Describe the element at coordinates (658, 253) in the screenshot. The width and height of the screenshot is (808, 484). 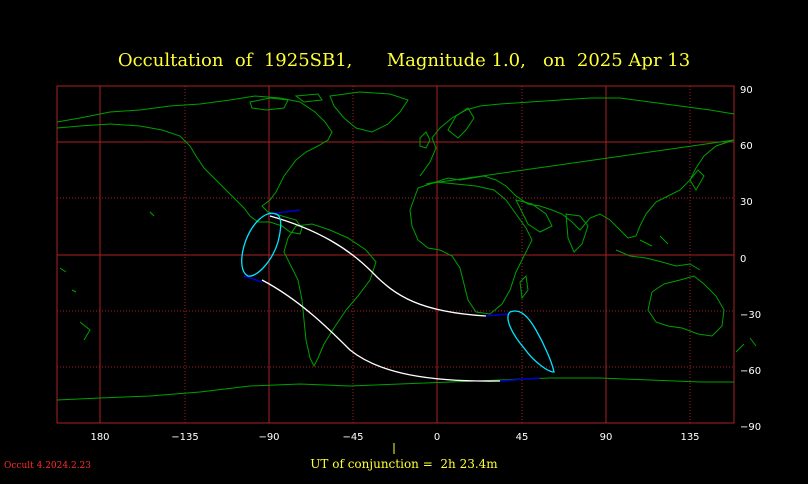
I see `coast-se-asia-islands` at that location.